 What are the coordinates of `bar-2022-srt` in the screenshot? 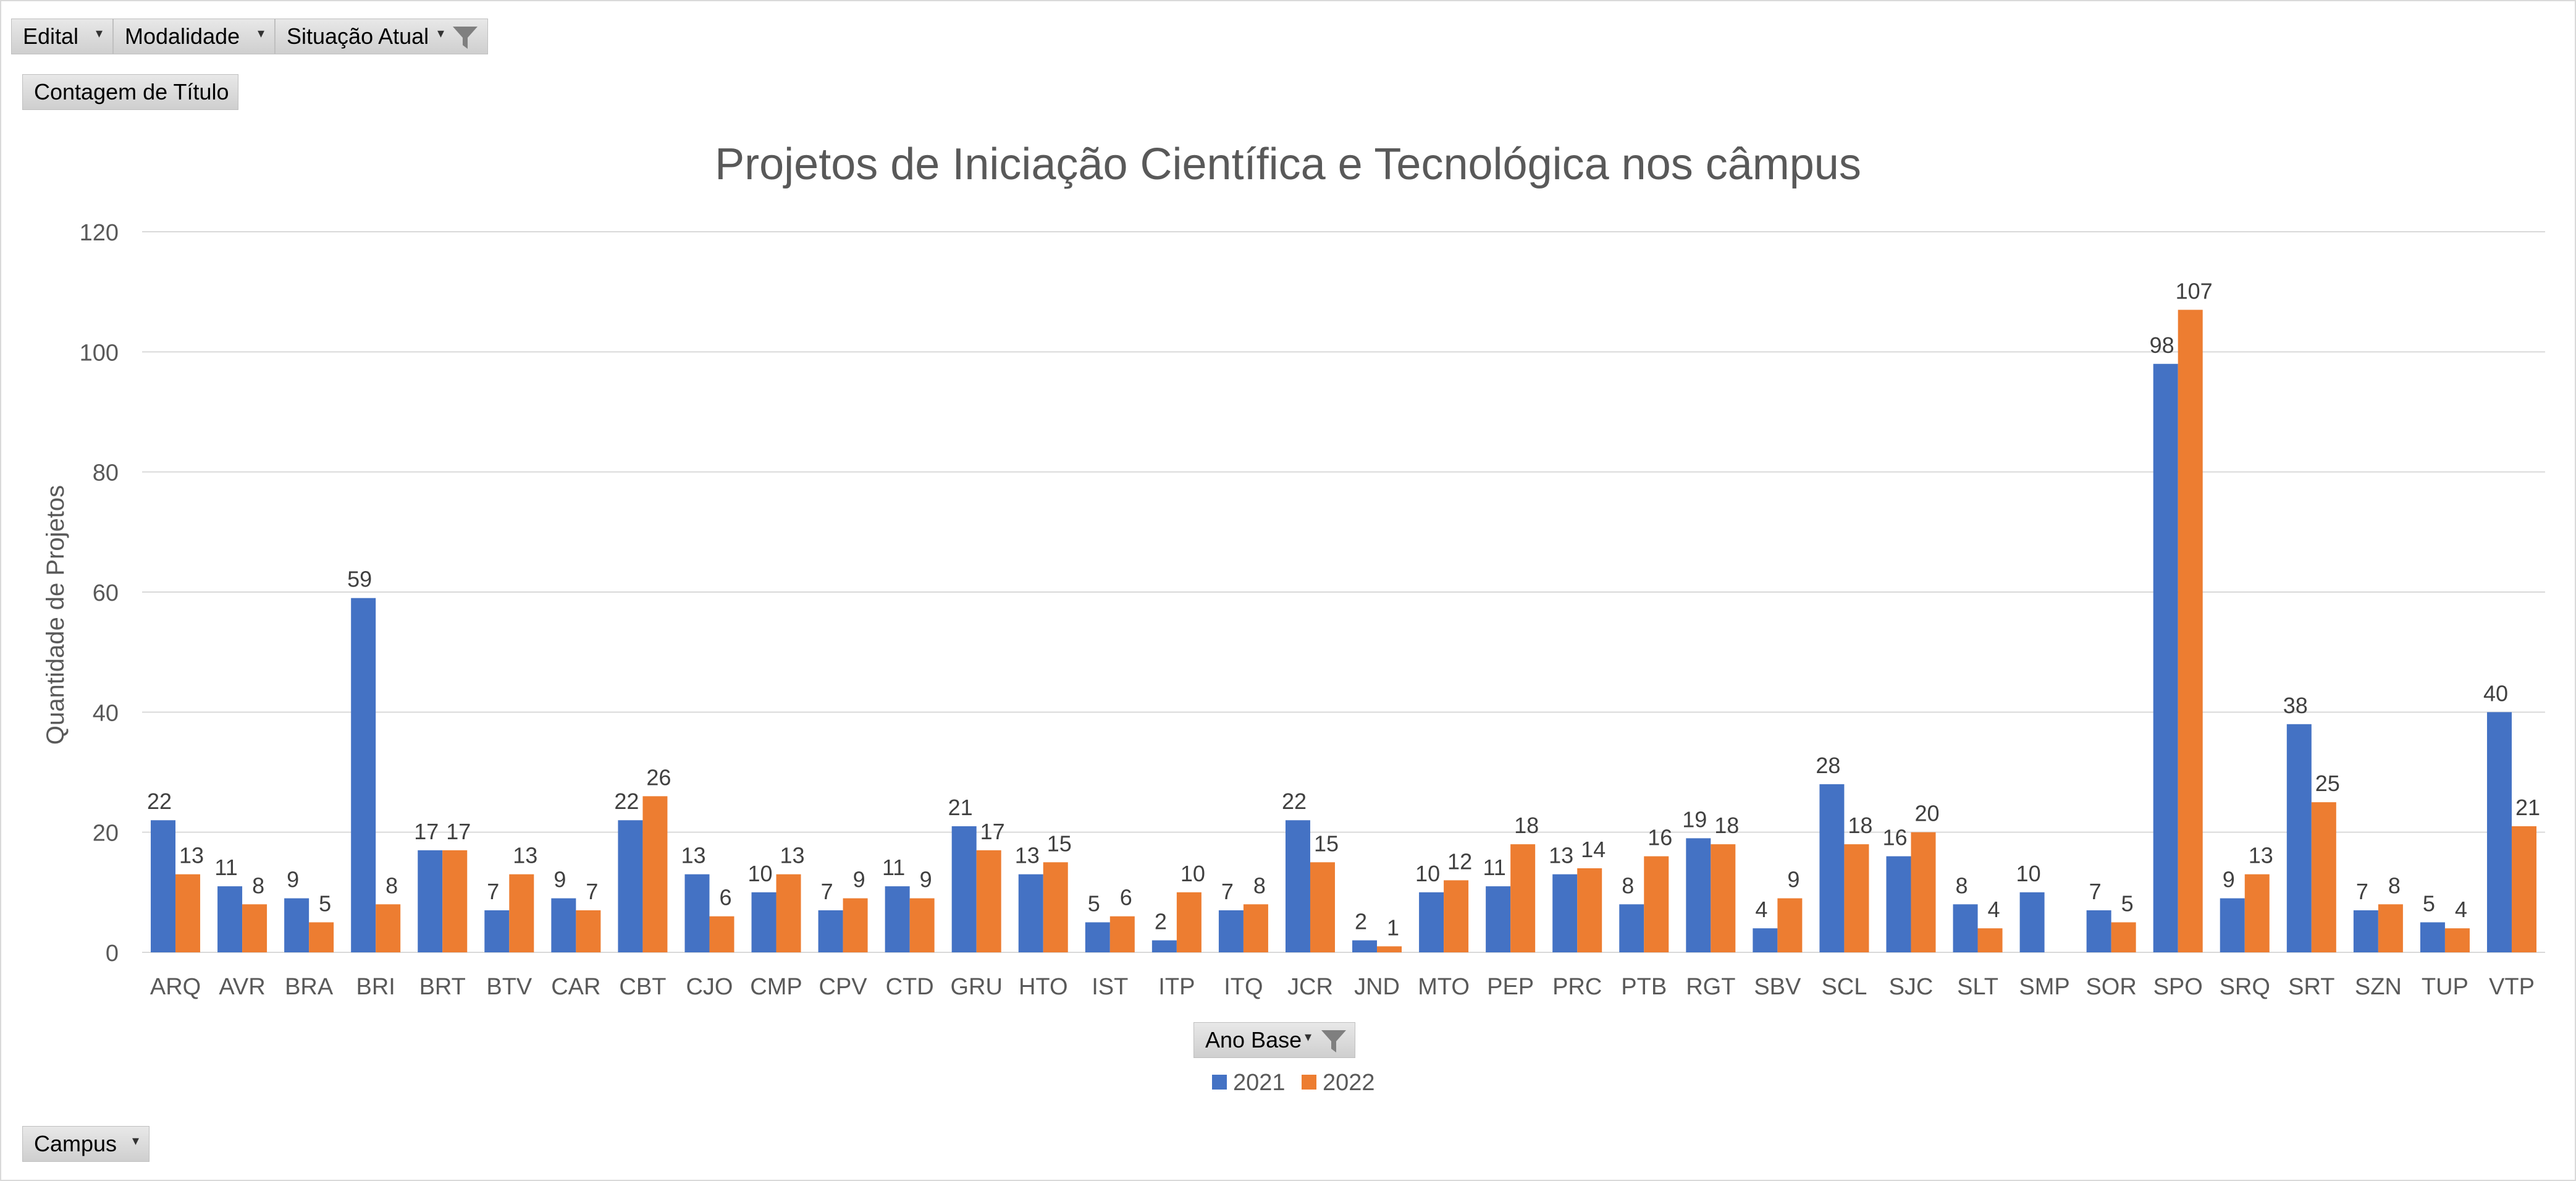 It's located at (2323, 877).